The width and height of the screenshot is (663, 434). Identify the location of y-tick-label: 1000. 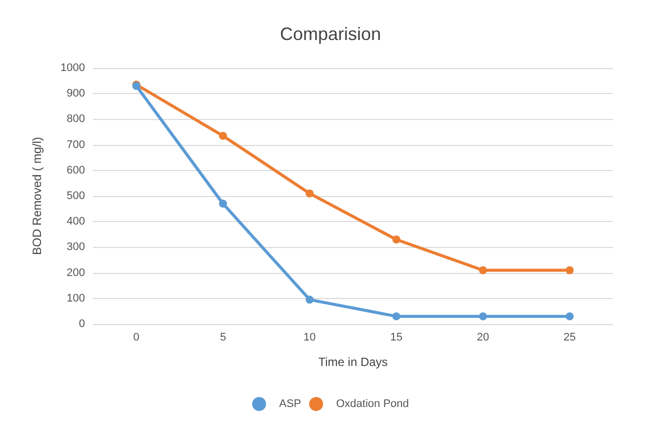
(72, 68).